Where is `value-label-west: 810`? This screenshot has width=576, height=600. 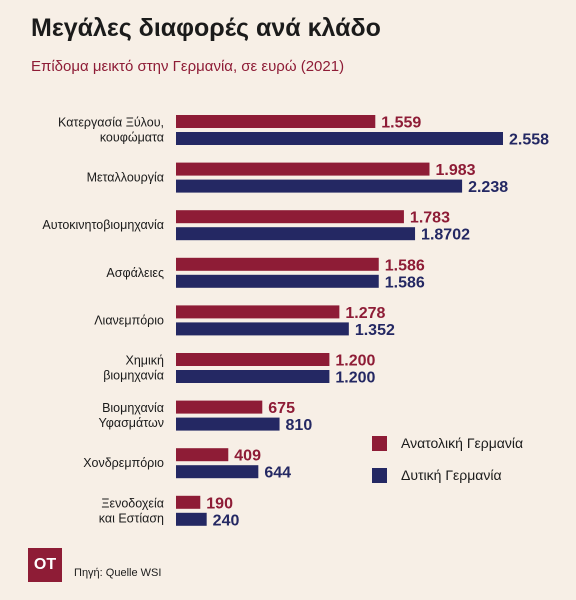
value-label-west: 810 is located at coordinates (299, 425).